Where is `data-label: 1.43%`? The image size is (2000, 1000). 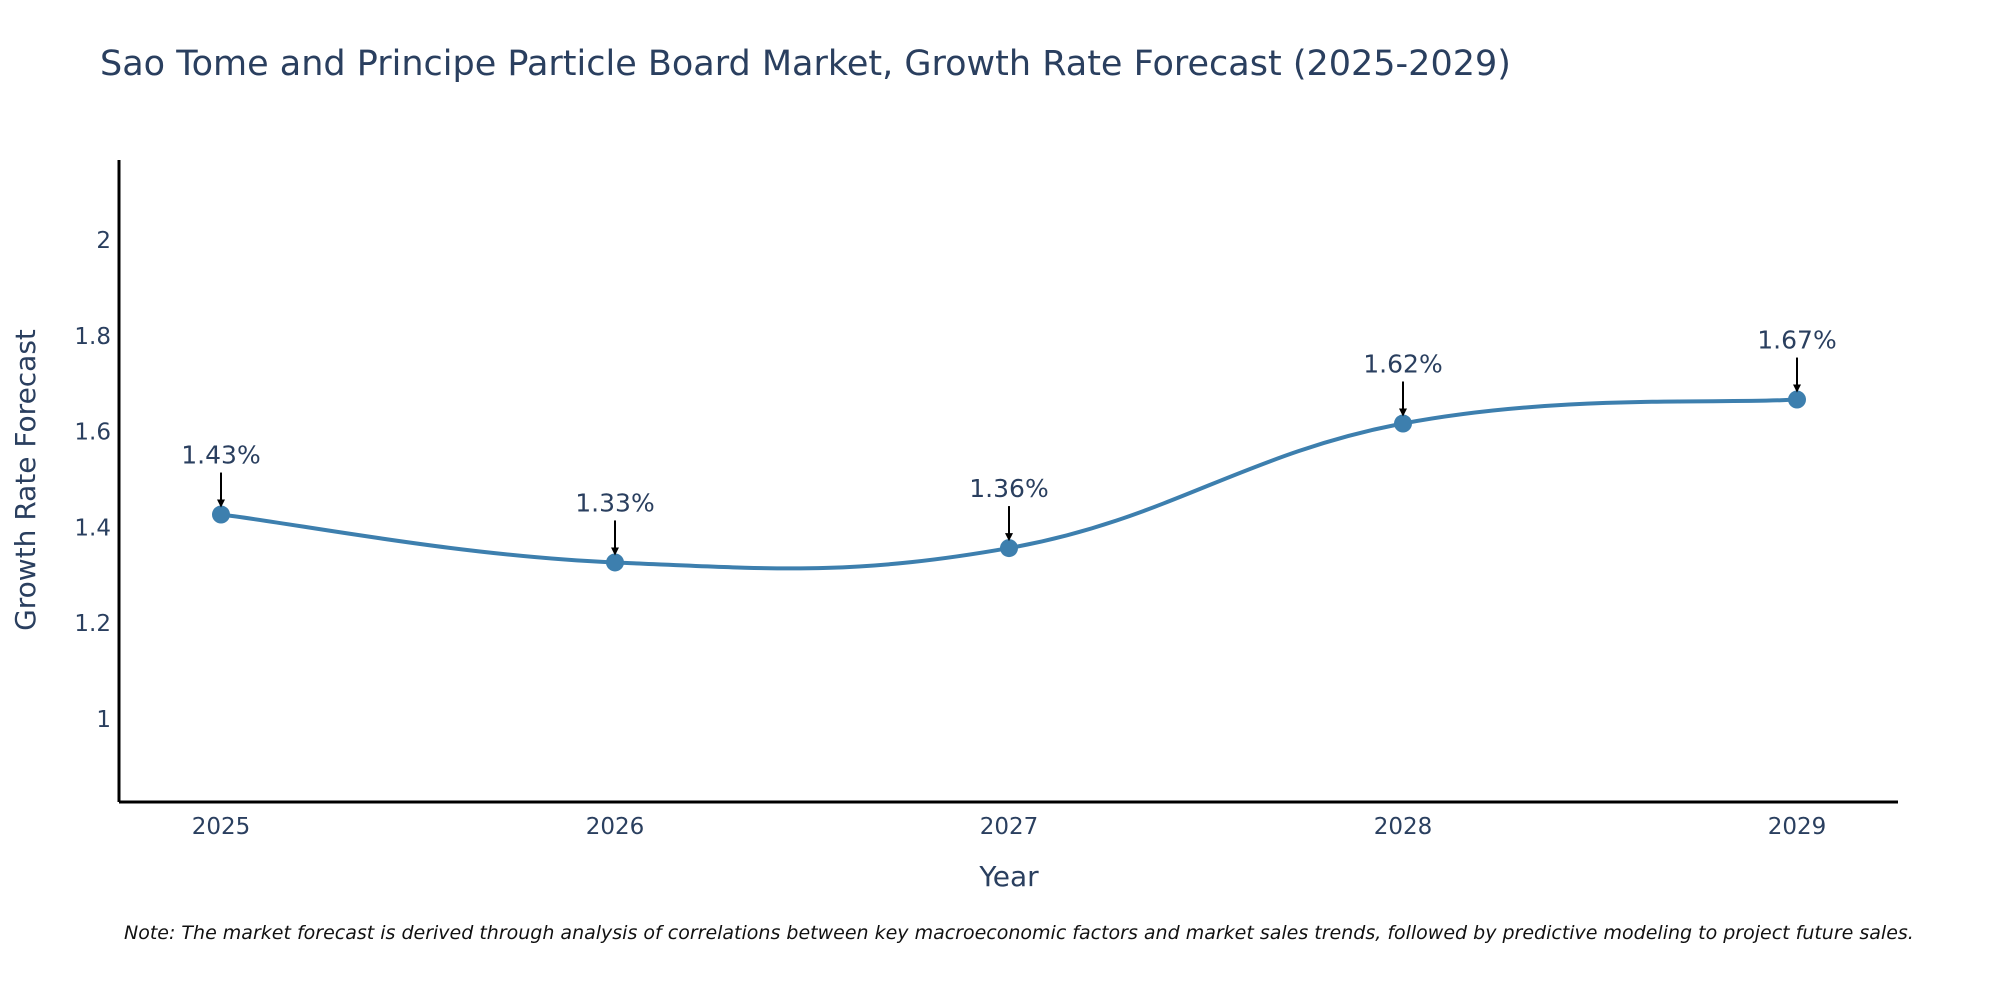 data-label: 1.43% is located at coordinates (220, 455).